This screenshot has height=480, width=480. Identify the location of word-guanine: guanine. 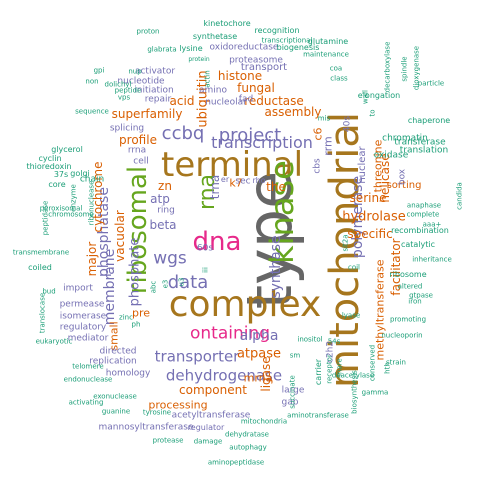
(116, 411).